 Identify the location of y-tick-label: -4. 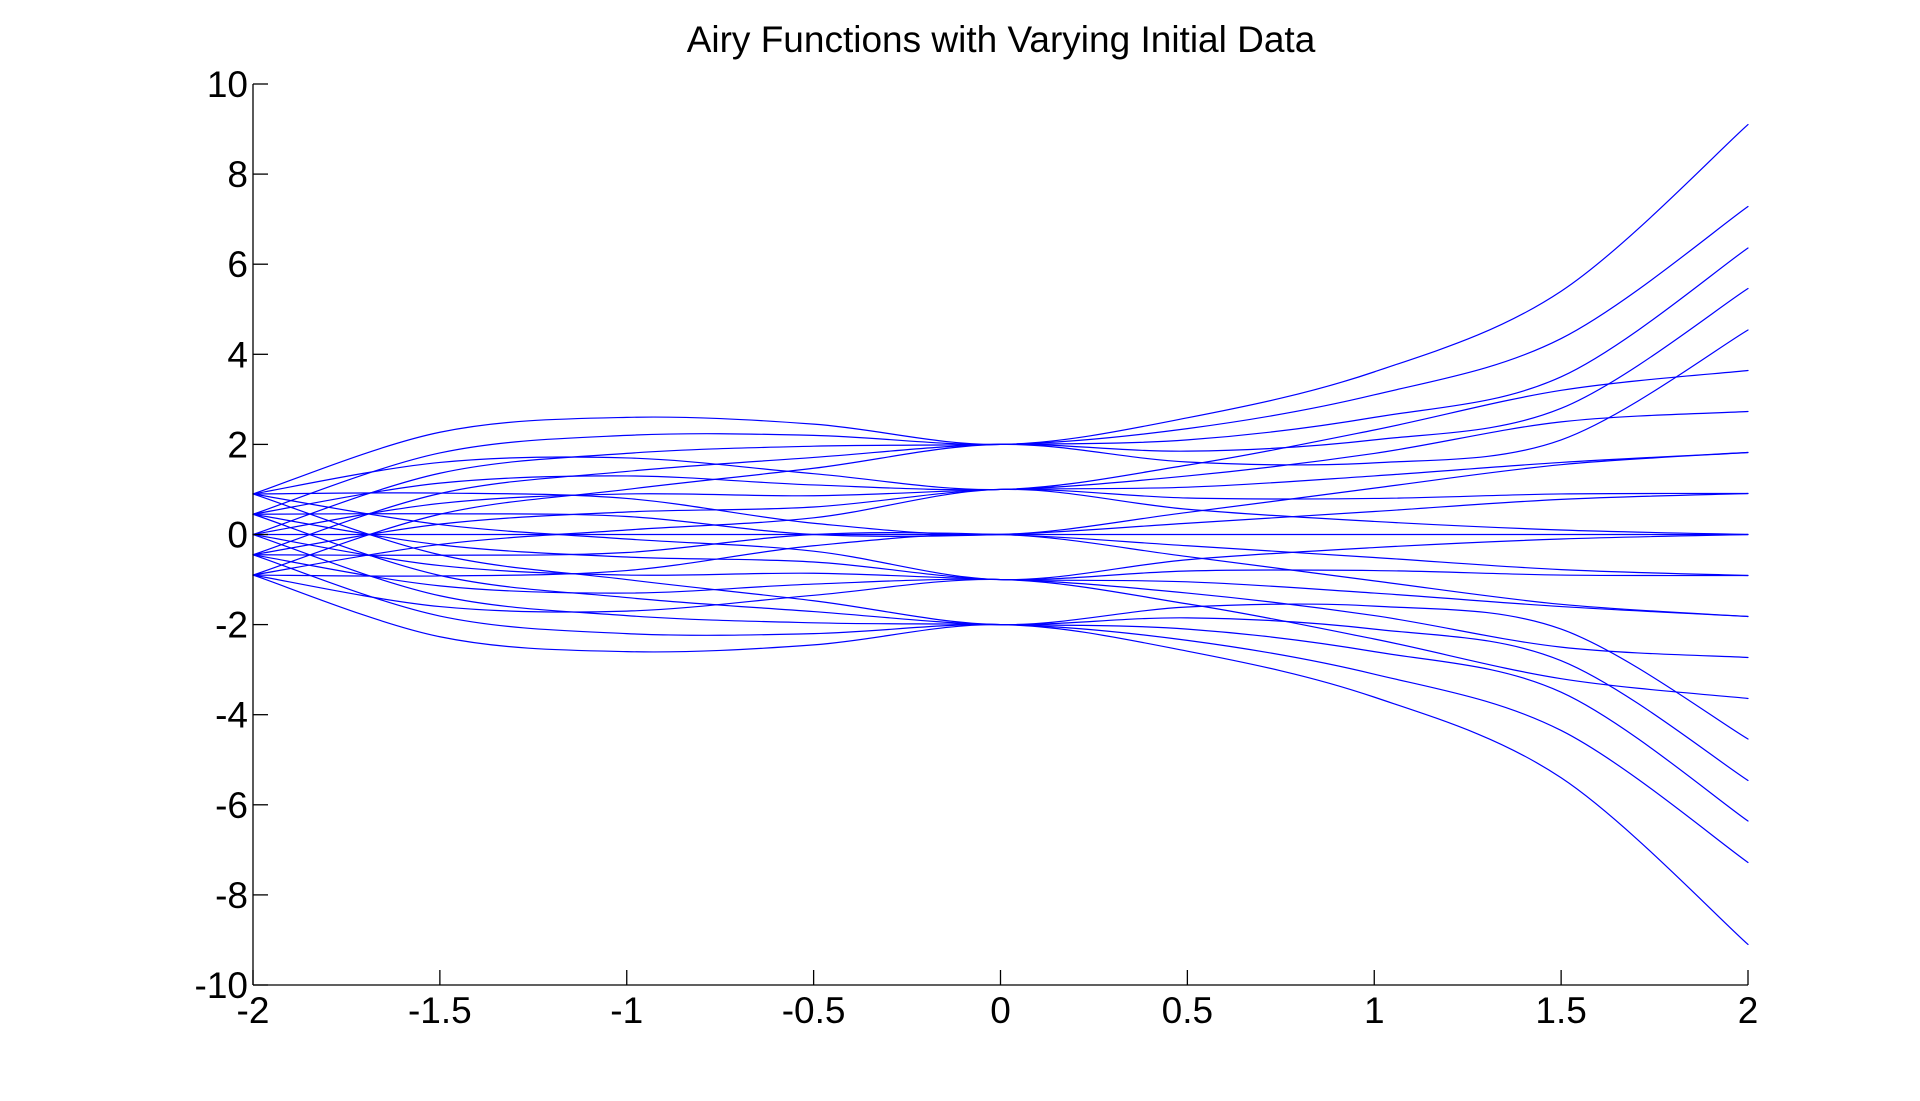
(231, 715).